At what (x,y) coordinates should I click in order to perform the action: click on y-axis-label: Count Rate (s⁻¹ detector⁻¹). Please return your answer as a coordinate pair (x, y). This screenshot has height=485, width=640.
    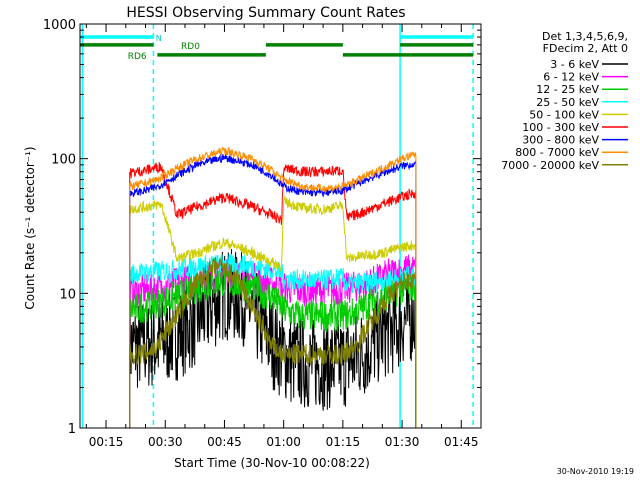
    Looking at the image, I should click on (30, 227).